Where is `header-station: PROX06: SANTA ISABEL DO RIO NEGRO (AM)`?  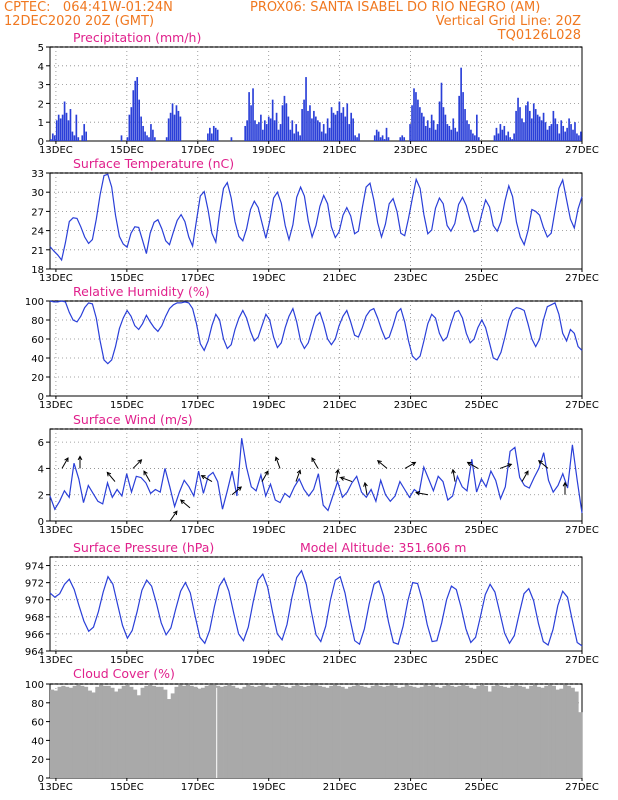
header-station: PROX06: SANTA ISABEL DO RIO NEGRO (AM) is located at coordinates (395, 7).